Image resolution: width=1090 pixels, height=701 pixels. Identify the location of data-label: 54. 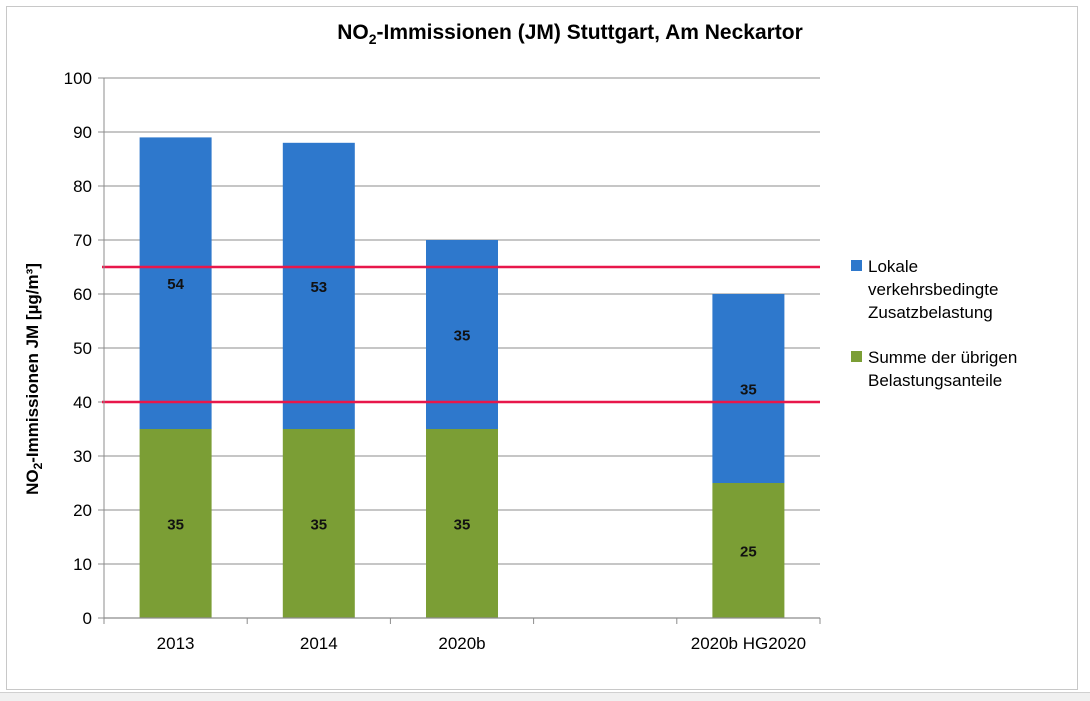
(175, 284).